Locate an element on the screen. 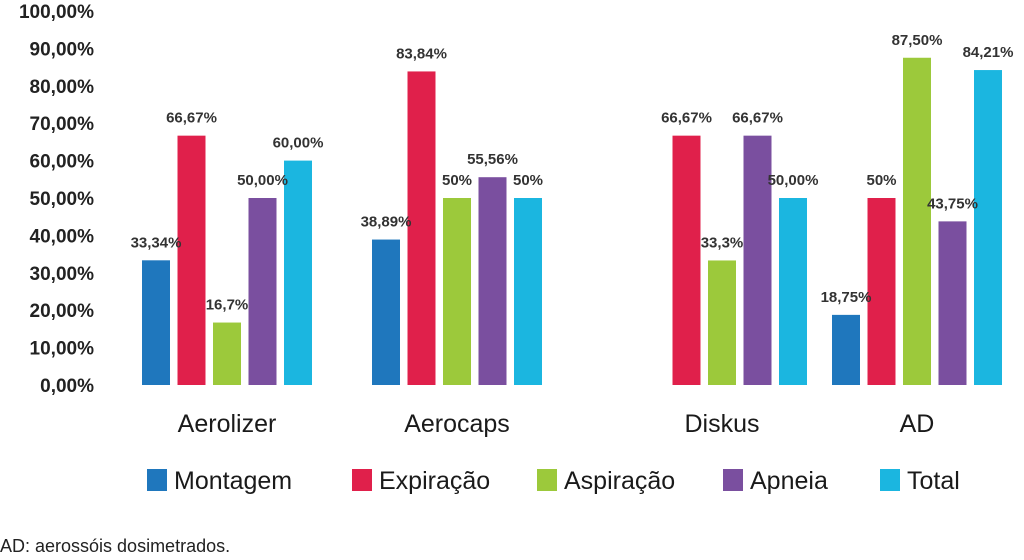 The image size is (1024, 560). category-label: Aerocaps is located at coordinates (457, 424).